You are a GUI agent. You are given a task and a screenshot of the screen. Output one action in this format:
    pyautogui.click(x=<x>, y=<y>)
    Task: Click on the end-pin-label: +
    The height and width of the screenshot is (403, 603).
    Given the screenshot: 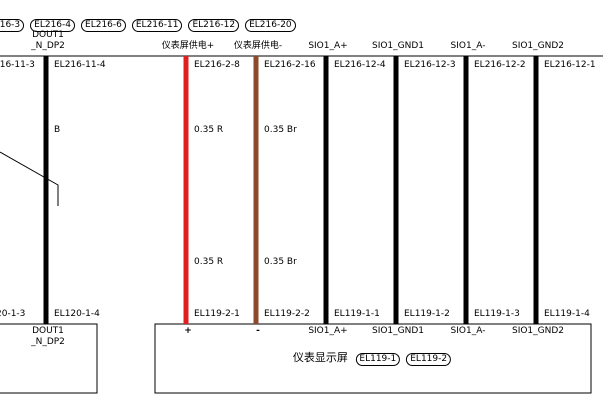 What is the action you would take?
    pyautogui.click(x=188, y=331)
    